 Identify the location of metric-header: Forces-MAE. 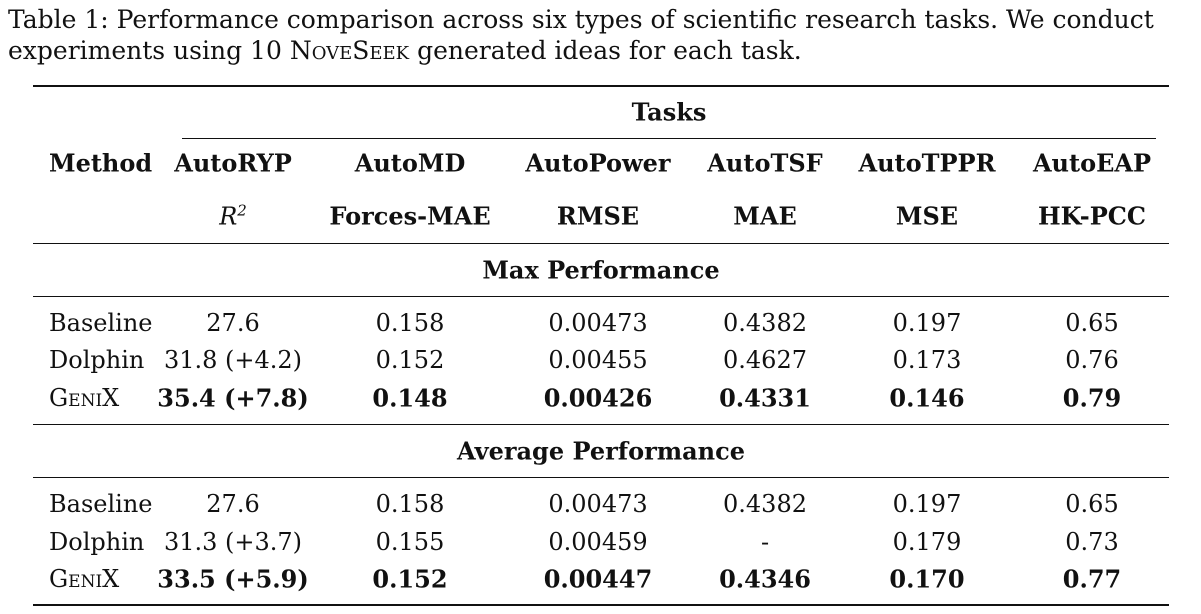
(410, 216).